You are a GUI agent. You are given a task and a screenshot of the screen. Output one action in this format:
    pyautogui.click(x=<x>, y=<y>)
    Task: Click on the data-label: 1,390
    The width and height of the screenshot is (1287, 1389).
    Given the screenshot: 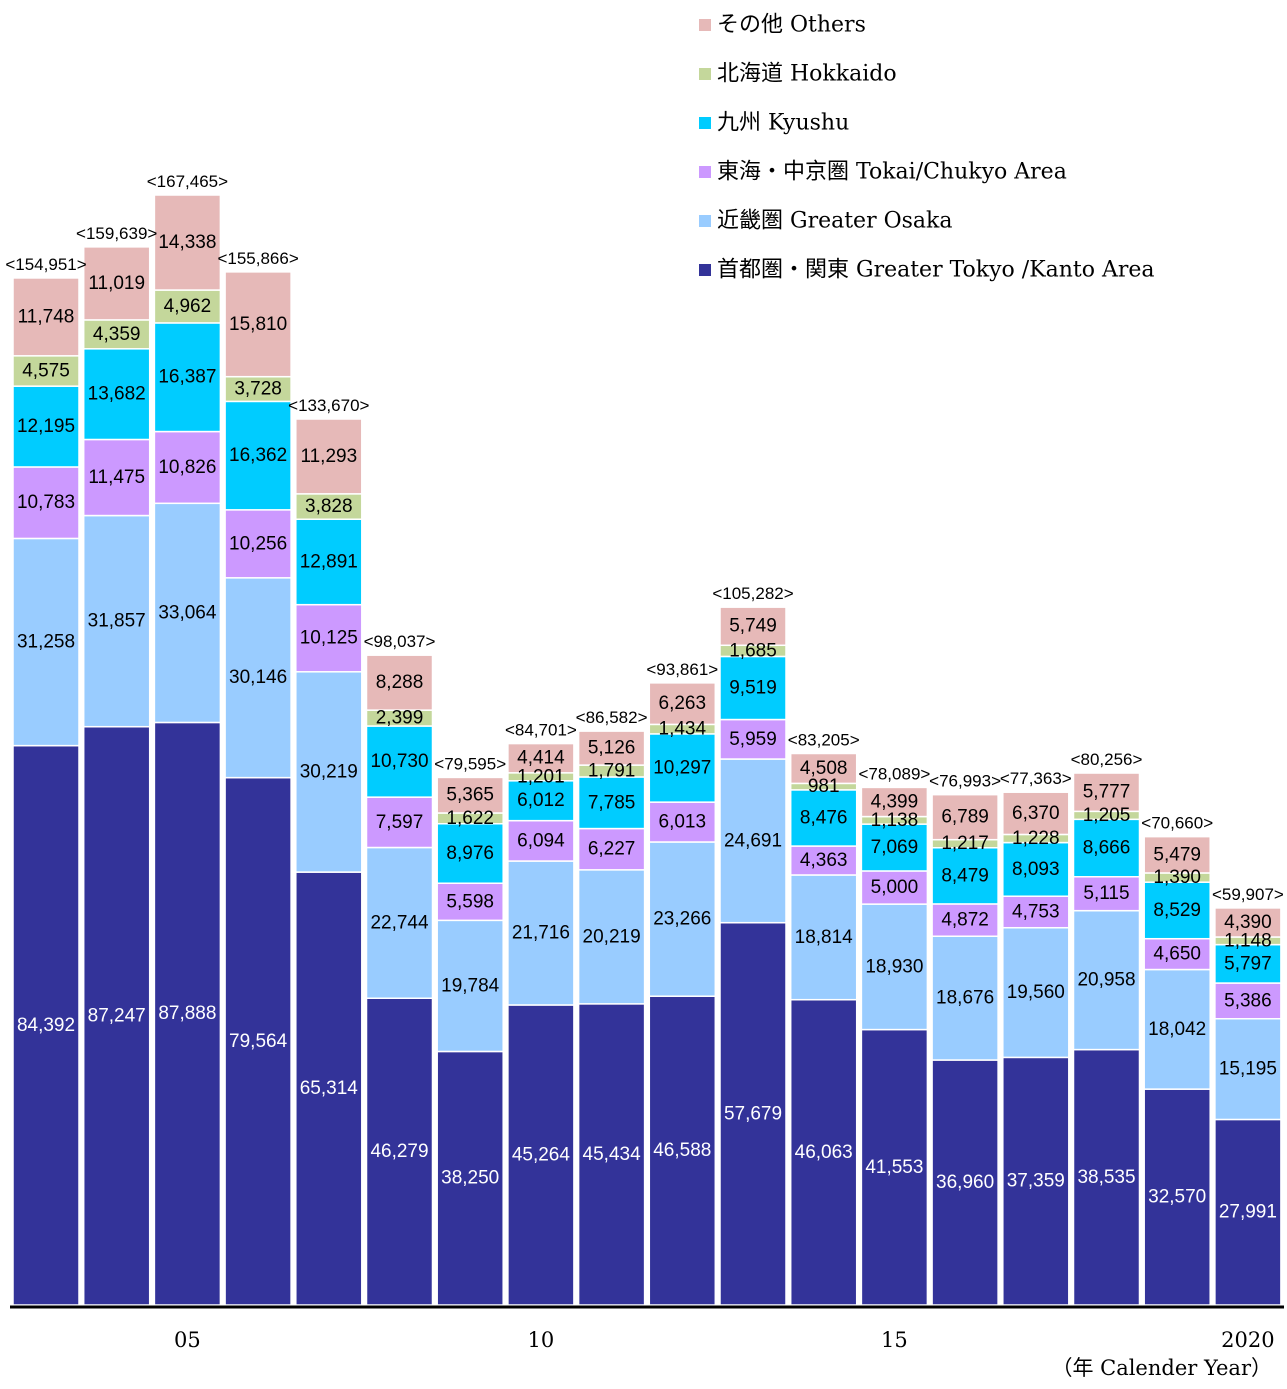 What is the action you would take?
    pyautogui.click(x=1177, y=877)
    